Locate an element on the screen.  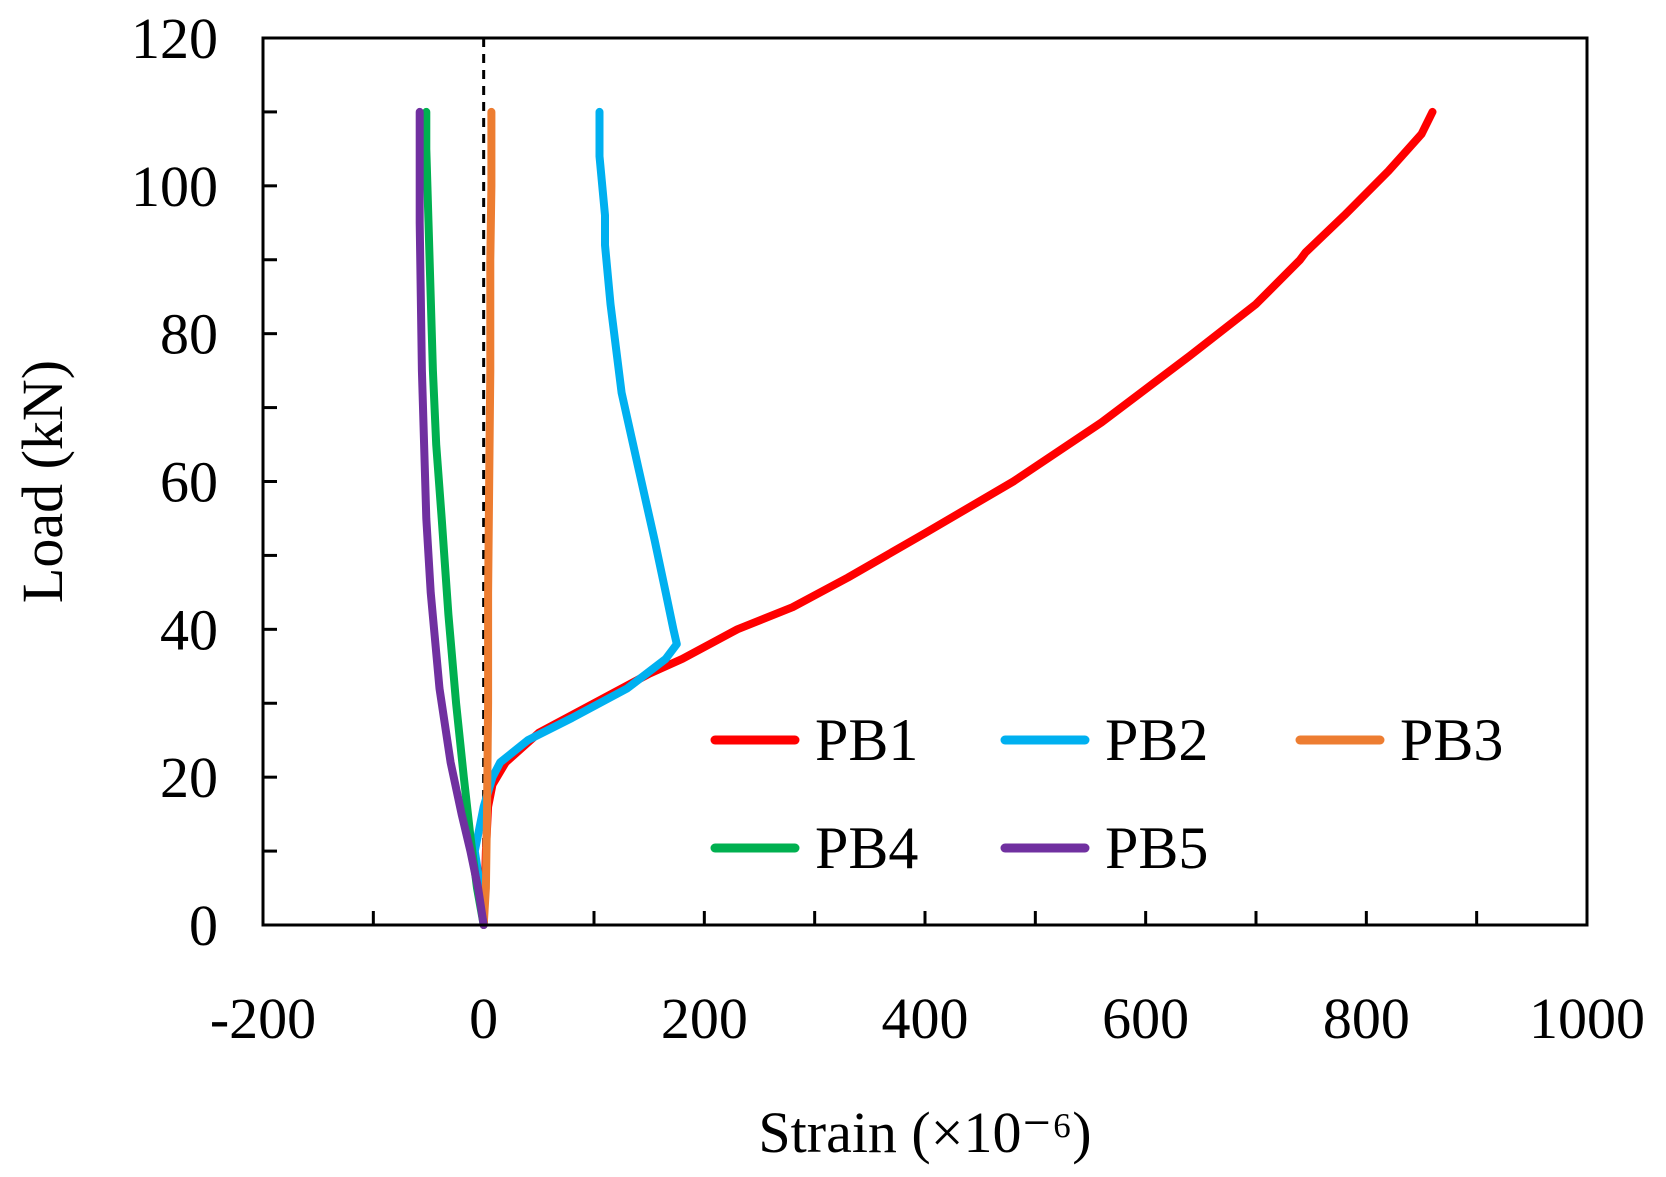
x-tick-label: 800 is located at coordinates (1366, 1018).